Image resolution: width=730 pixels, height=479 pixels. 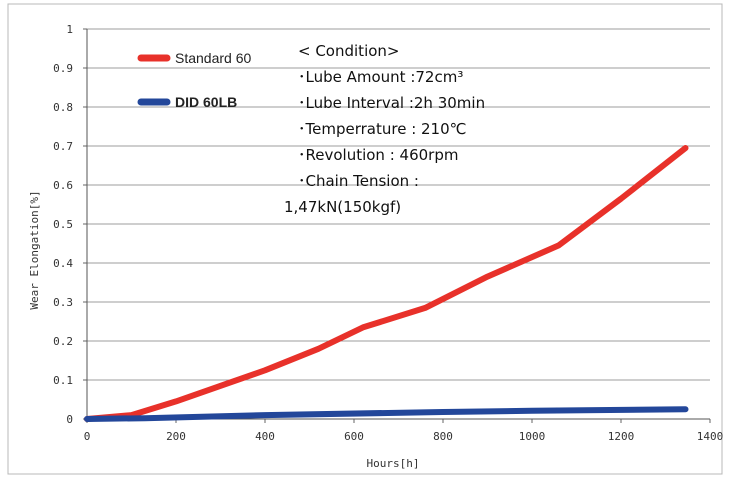 What do you see at coordinates (69, 29) in the screenshot?
I see `y-tick-label: 1` at bounding box center [69, 29].